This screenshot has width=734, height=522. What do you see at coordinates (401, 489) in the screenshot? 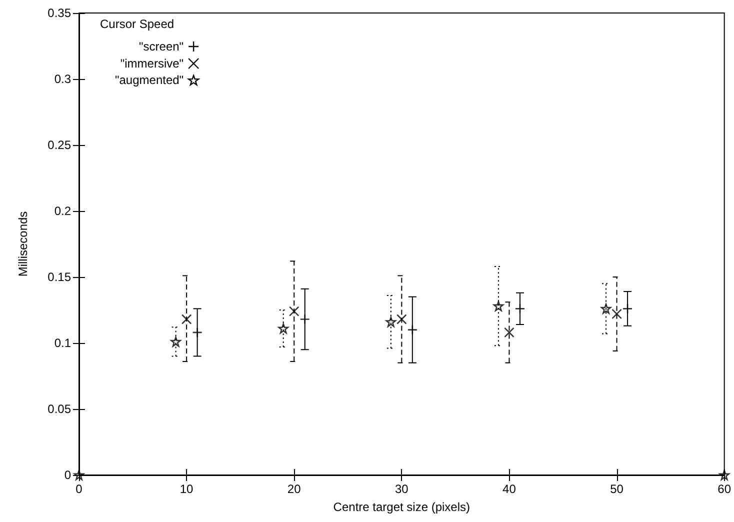
I see `x-tick-label: 30` at bounding box center [401, 489].